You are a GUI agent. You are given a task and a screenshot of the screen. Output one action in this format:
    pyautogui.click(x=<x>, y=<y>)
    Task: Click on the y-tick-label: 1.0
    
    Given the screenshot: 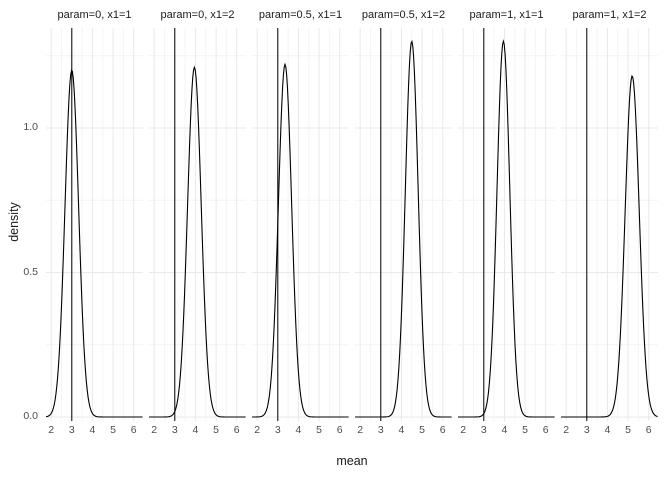 What is the action you would take?
    pyautogui.click(x=30, y=127)
    